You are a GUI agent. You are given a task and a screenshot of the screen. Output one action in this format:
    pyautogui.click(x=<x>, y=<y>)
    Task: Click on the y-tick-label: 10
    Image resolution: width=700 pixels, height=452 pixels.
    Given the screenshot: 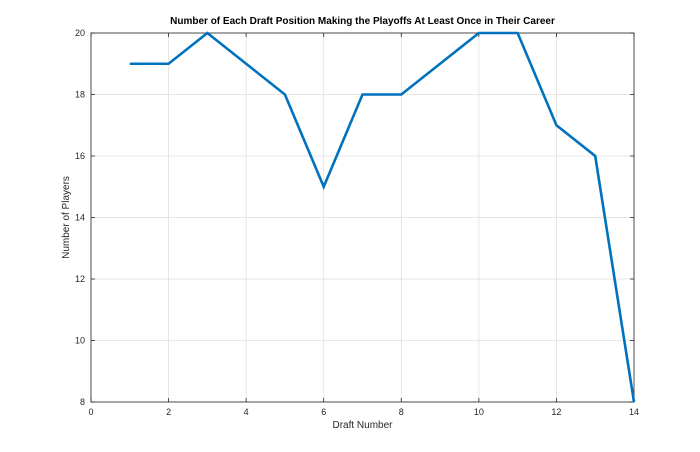 What is the action you would take?
    pyautogui.click(x=80, y=341)
    